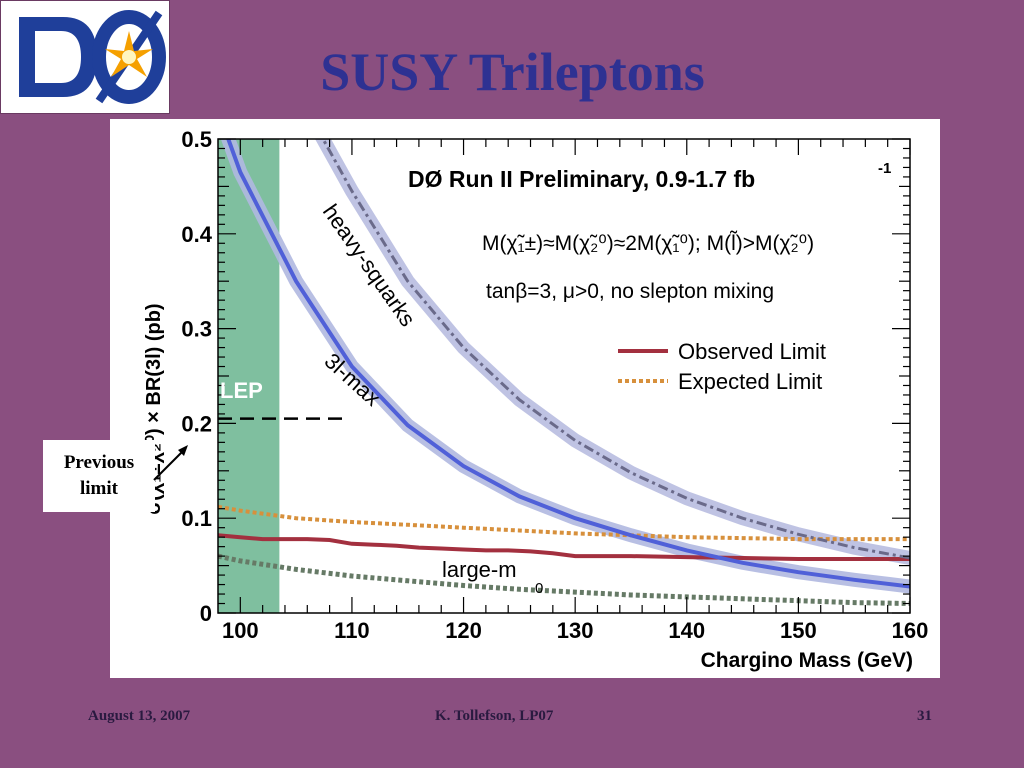 This screenshot has width=1024, height=768. I want to click on model-assumption-1: M(χ̃₁±)≈M(χ̃₂⁰)≈2M(χ̃₁⁰); M(l̃)>M(χ̃₂⁰), so click(648, 243).